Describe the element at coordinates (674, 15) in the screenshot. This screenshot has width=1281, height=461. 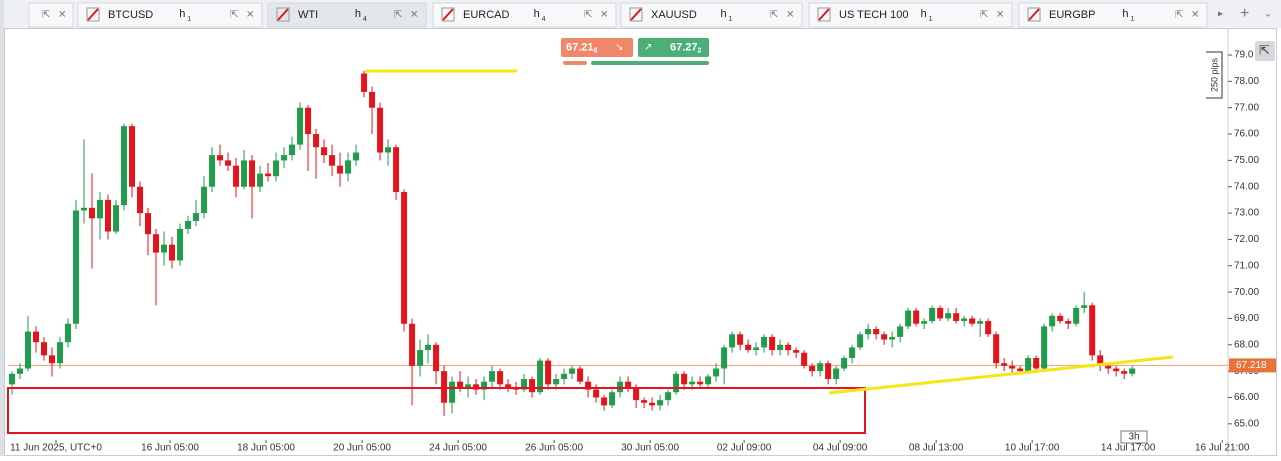
I see `tab-symbol: XAUUSD` at that location.